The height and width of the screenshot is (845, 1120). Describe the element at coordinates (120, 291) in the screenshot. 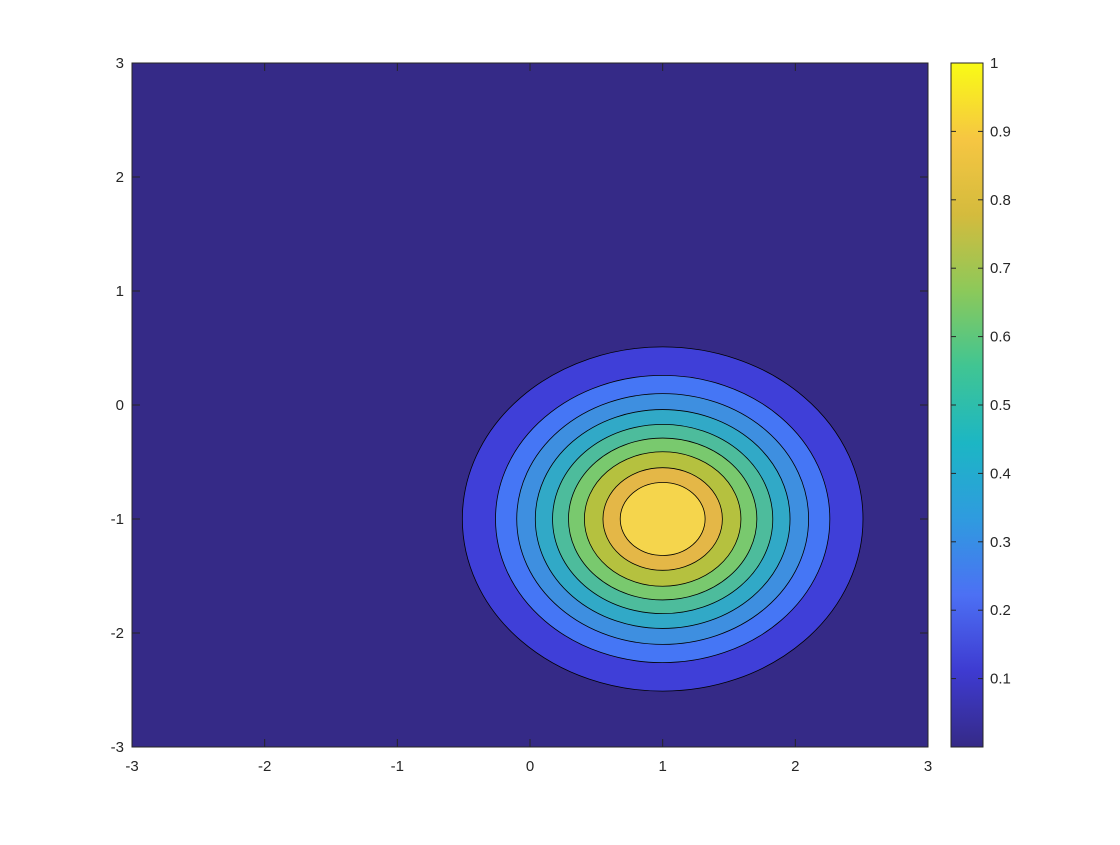

I see `y-tick-label: 1` at that location.